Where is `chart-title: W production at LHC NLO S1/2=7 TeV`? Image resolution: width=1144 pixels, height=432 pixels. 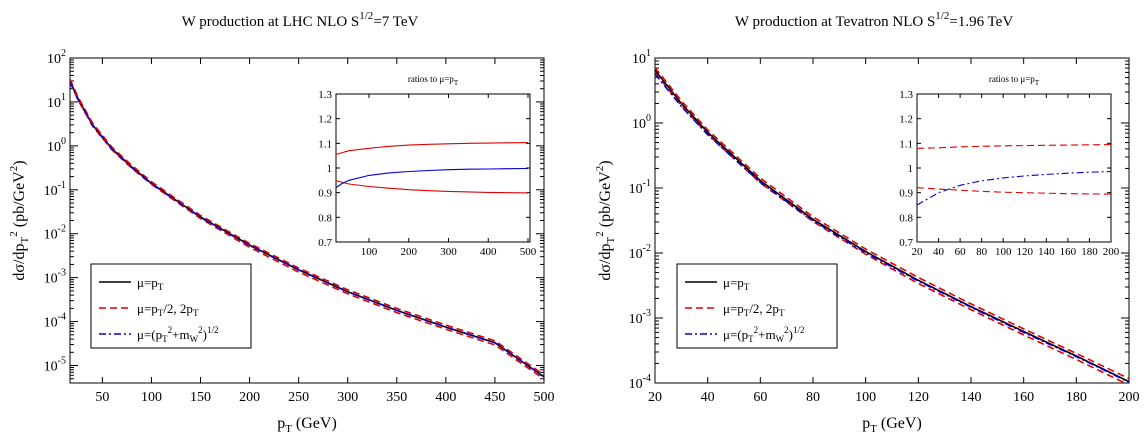
chart-title: W production at LHC NLO S1/2=7 TeV is located at coordinates (300, 20).